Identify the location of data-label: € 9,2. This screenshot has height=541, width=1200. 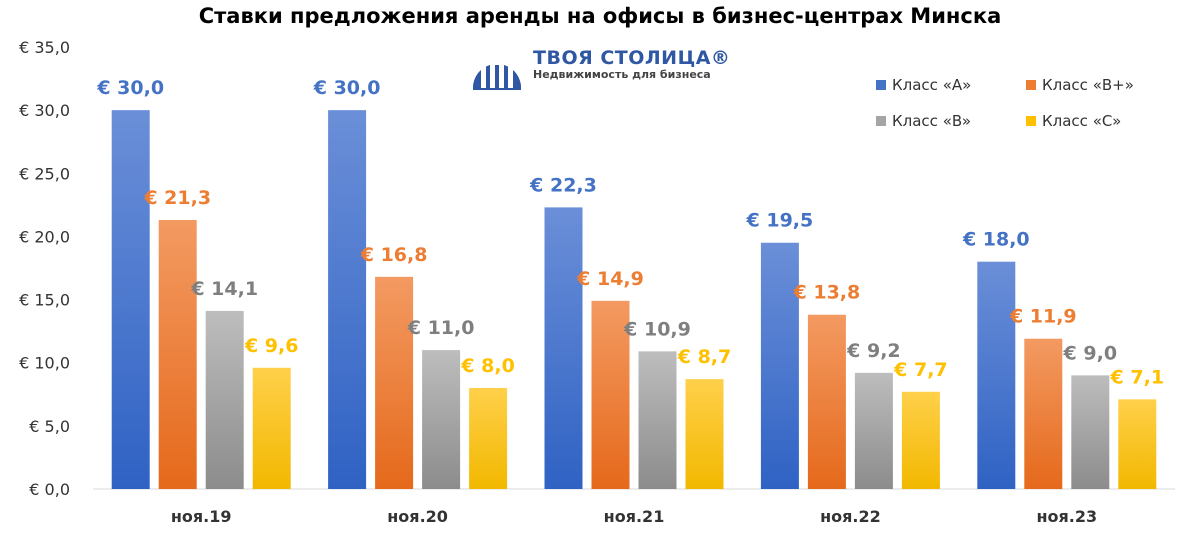
(873, 351).